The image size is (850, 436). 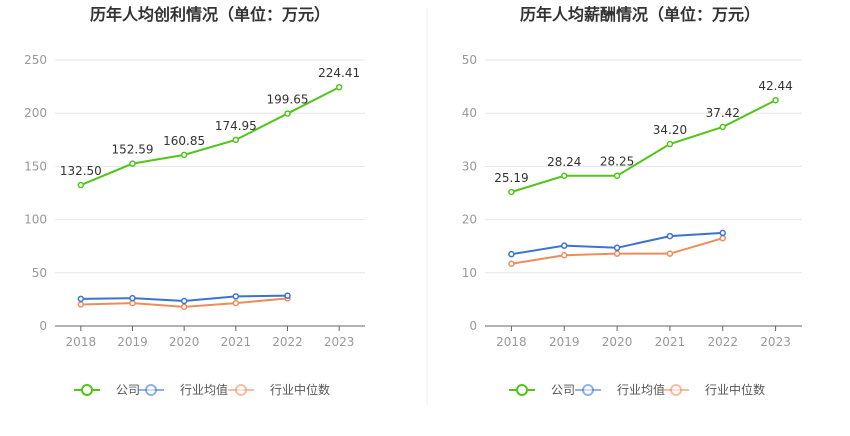 What do you see at coordinates (469, 166) in the screenshot?
I see `y-tick-label: 30` at bounding box center [469, 166].